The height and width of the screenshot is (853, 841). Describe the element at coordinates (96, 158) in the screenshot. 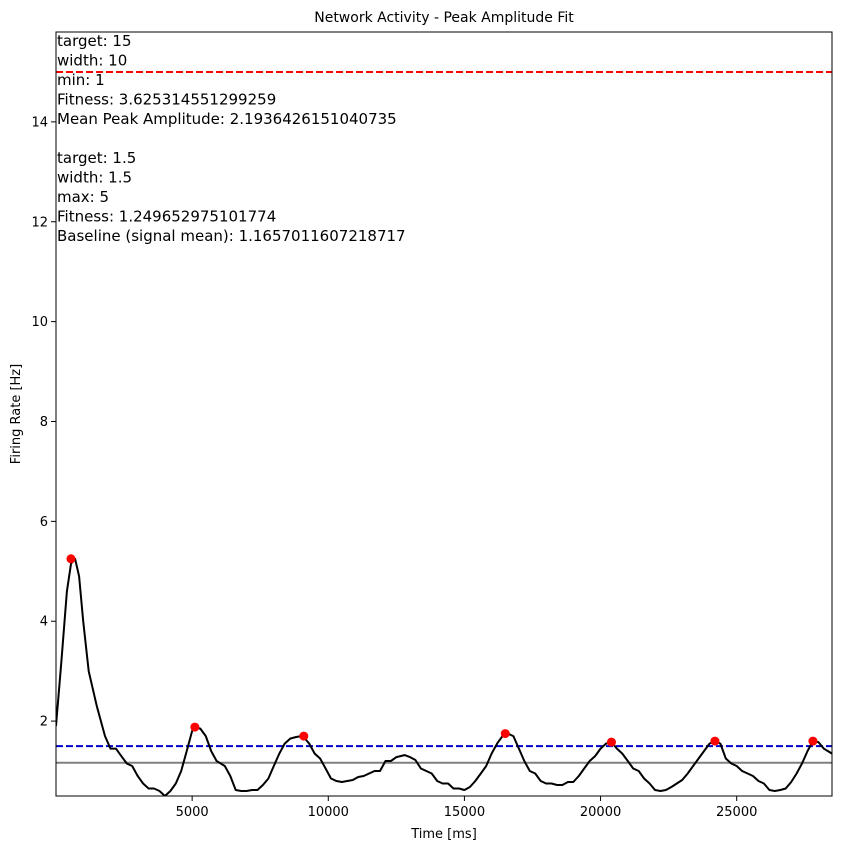

I see `annotation-line: target: 1.5` at that location.